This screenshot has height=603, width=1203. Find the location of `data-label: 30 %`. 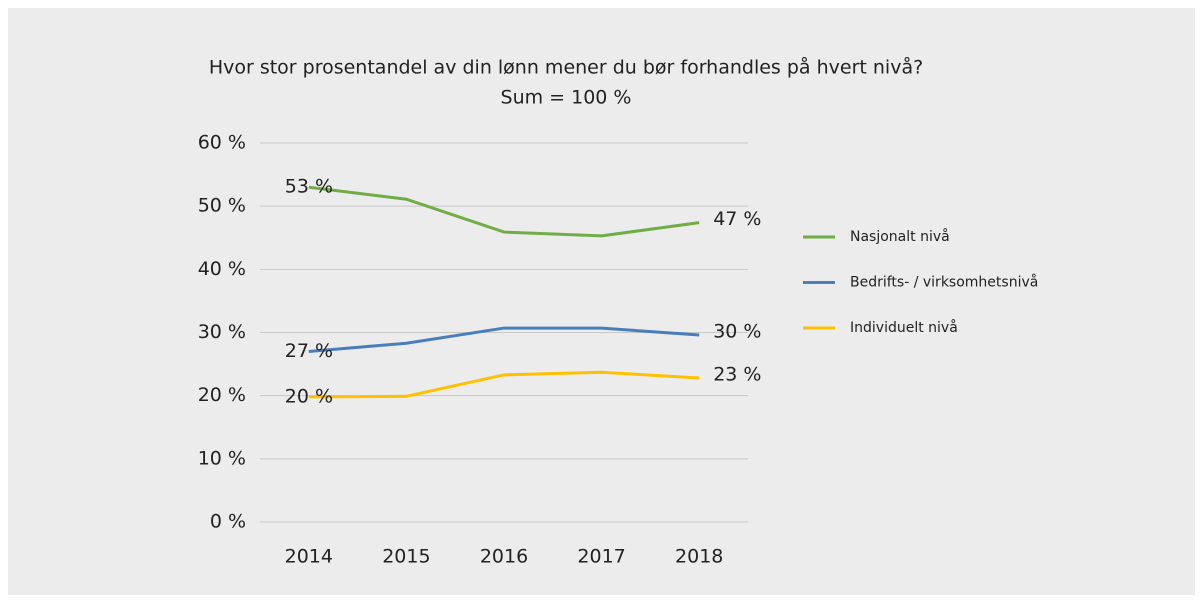

data-label: 30 % is located at coordinates (737, 332).